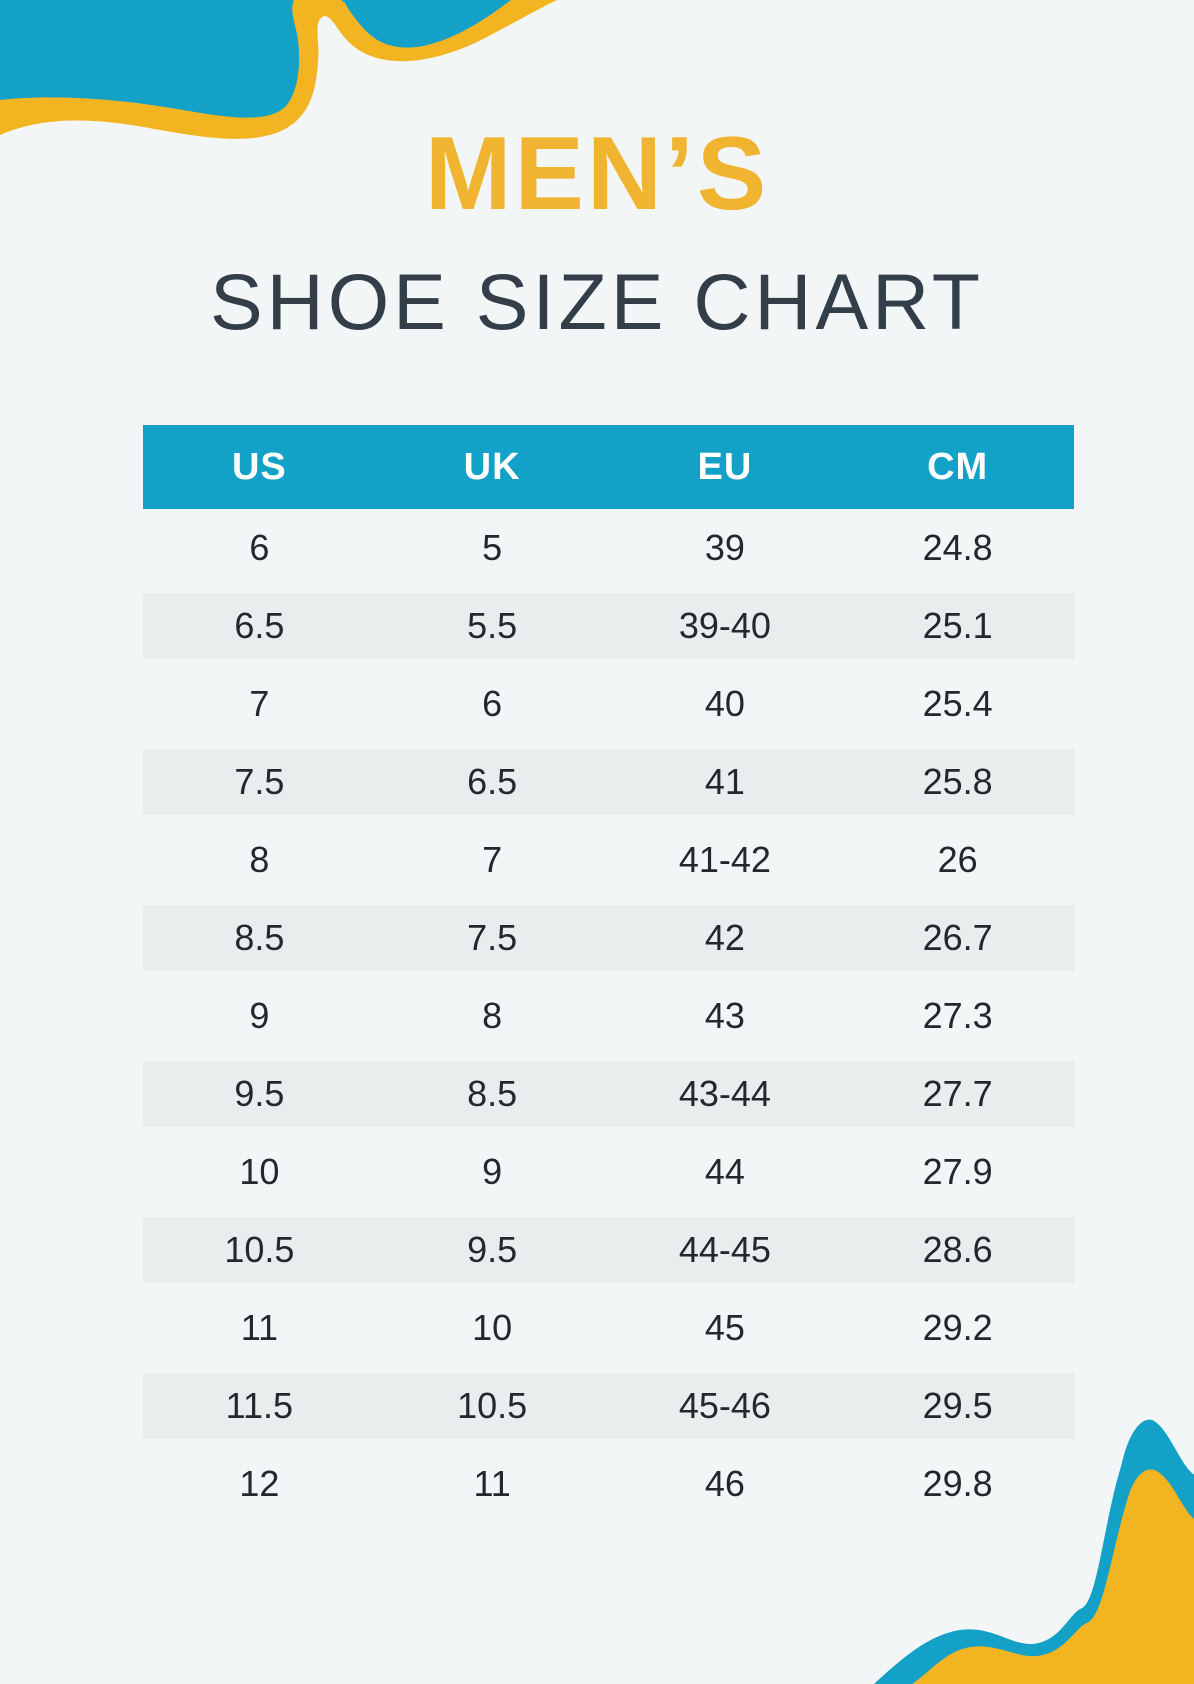  I want to click on size-cell: 44-45, so click(725, 1250).